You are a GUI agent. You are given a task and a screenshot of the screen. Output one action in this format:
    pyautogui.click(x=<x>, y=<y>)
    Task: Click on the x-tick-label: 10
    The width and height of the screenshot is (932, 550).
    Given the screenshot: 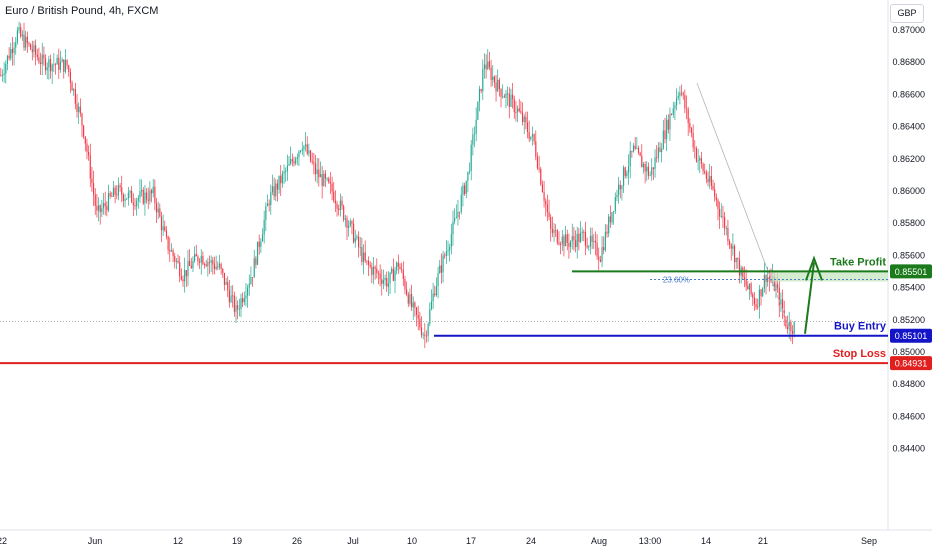 What is the action you would take?
    pyautogui.click(x=412, y=541)
    